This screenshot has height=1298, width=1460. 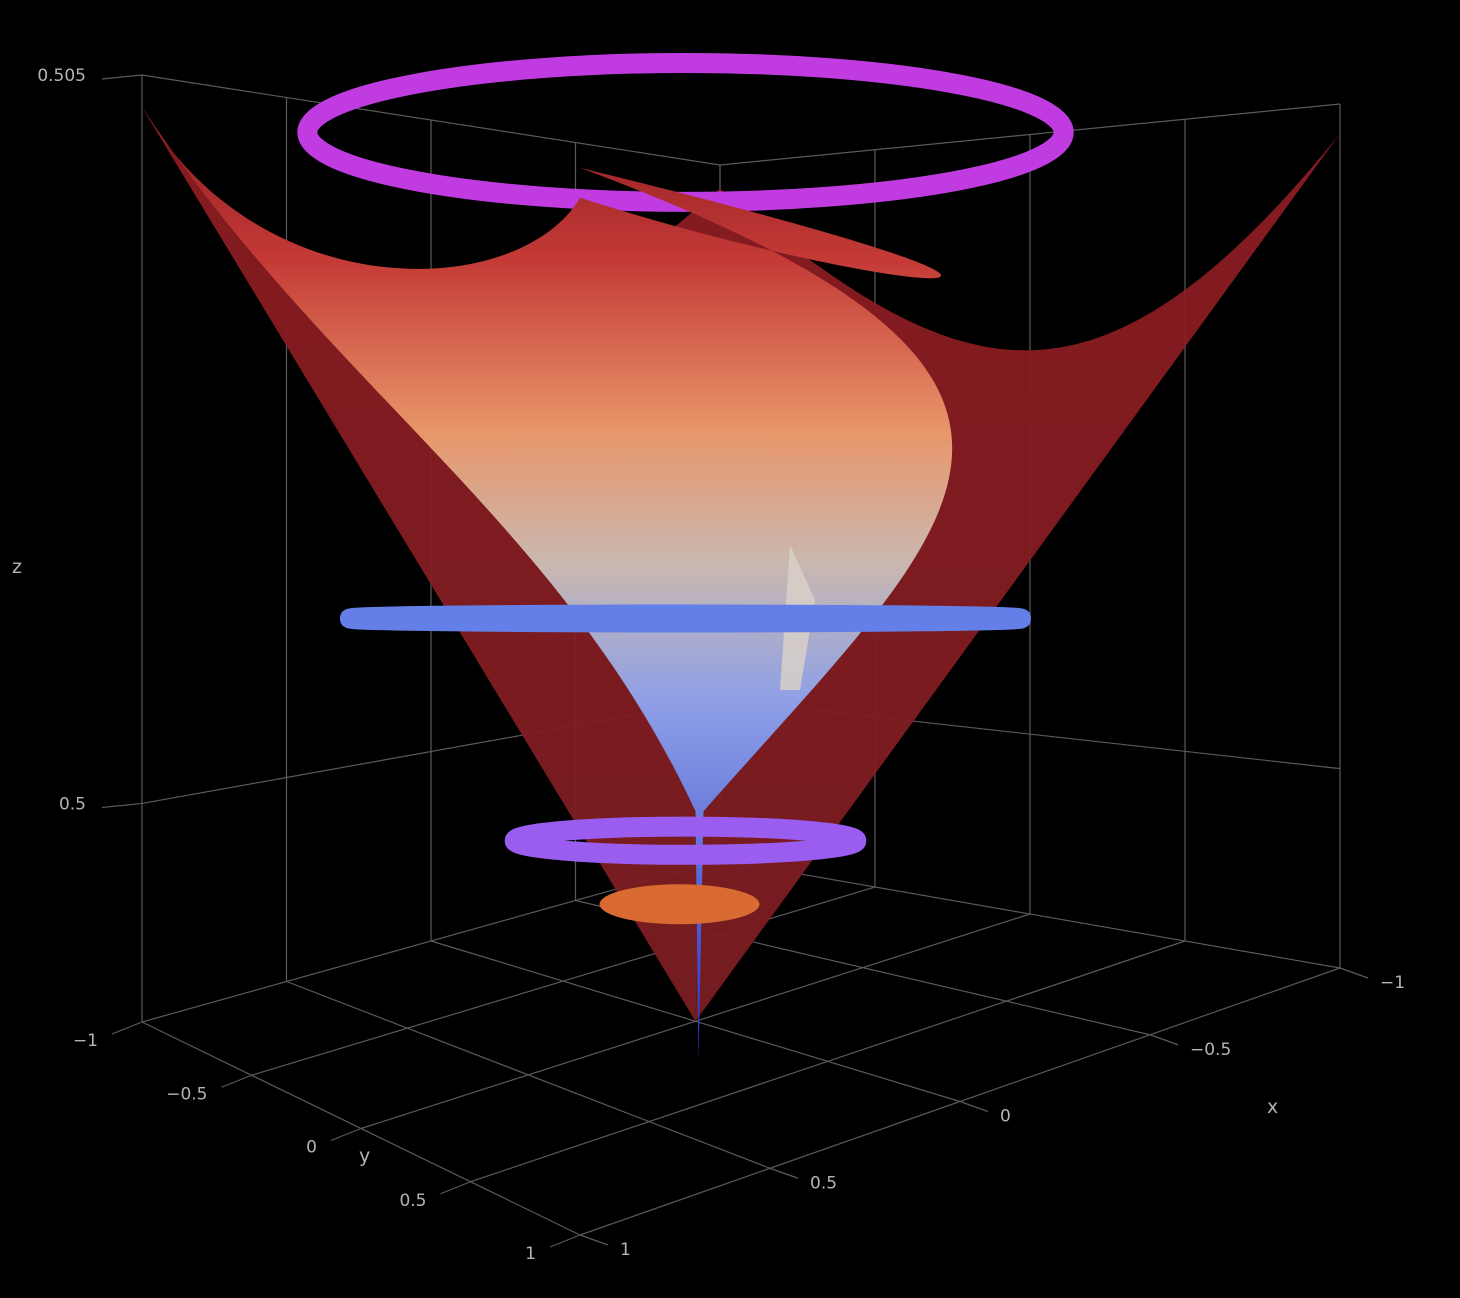 I want to click on y-tick-label: 1, so click(x=530, y=1254).